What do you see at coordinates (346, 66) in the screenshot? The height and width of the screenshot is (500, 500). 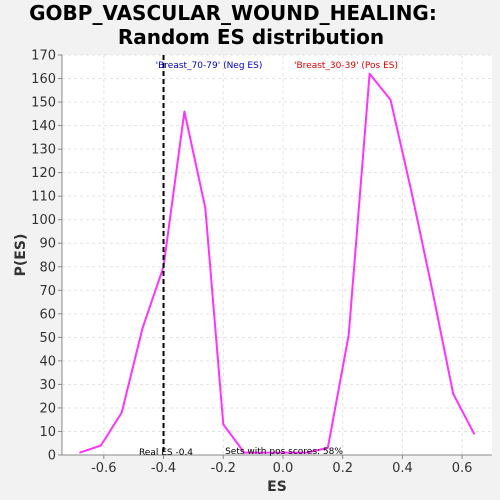 I see `pos-es-label: 'Breast_30-39' (Pos ES)` at bounding box center [346, 66].